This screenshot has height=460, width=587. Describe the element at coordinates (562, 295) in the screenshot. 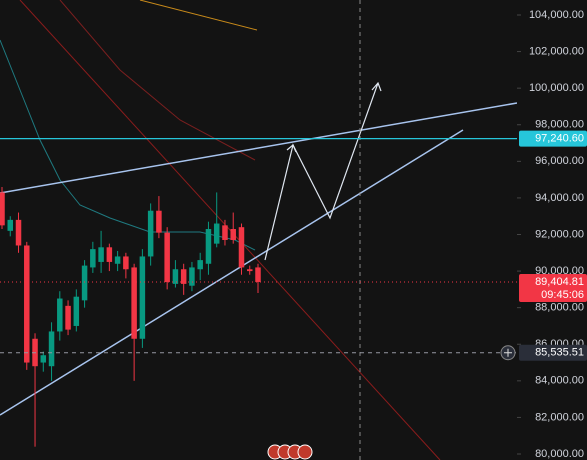

I see `countdown: 09:45:06` at that location.